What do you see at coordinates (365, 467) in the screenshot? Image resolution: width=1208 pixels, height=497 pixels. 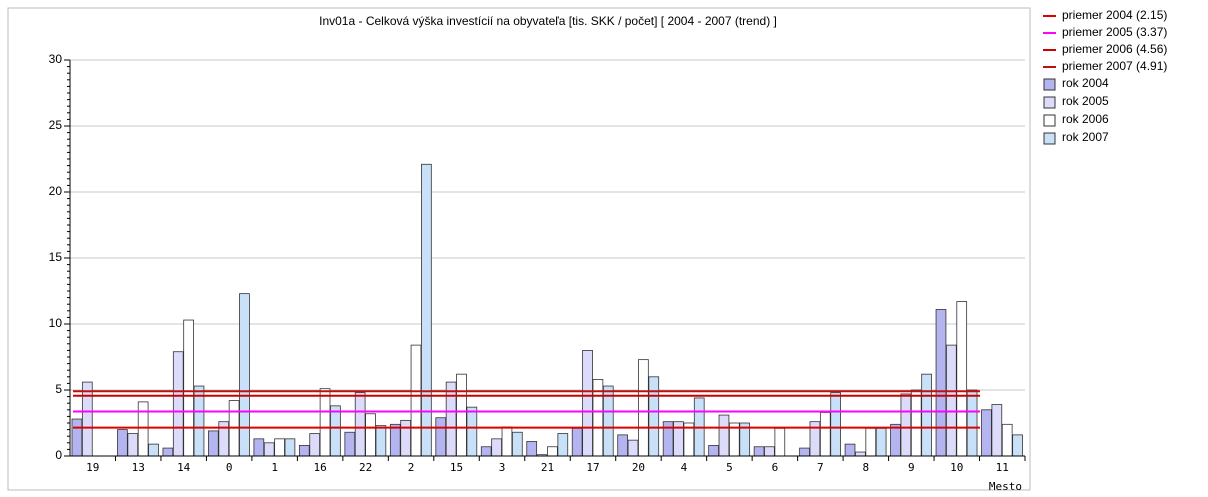 I see `x-tick-label: 22` at bounding box center [365, 467].